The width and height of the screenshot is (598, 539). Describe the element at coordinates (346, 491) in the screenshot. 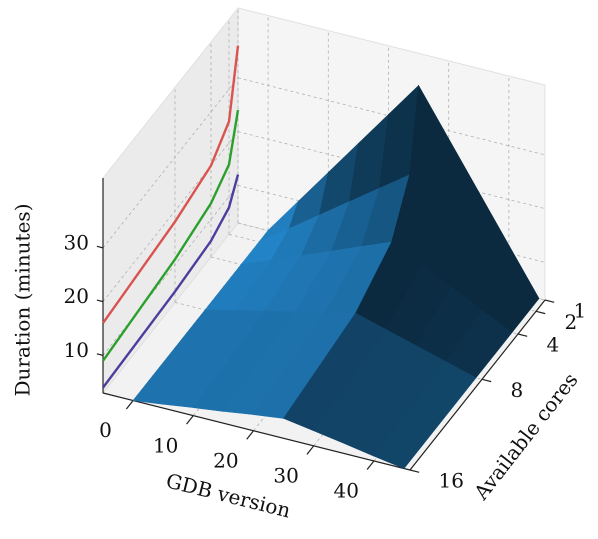

I see `x-tick-label: 40` at that location.